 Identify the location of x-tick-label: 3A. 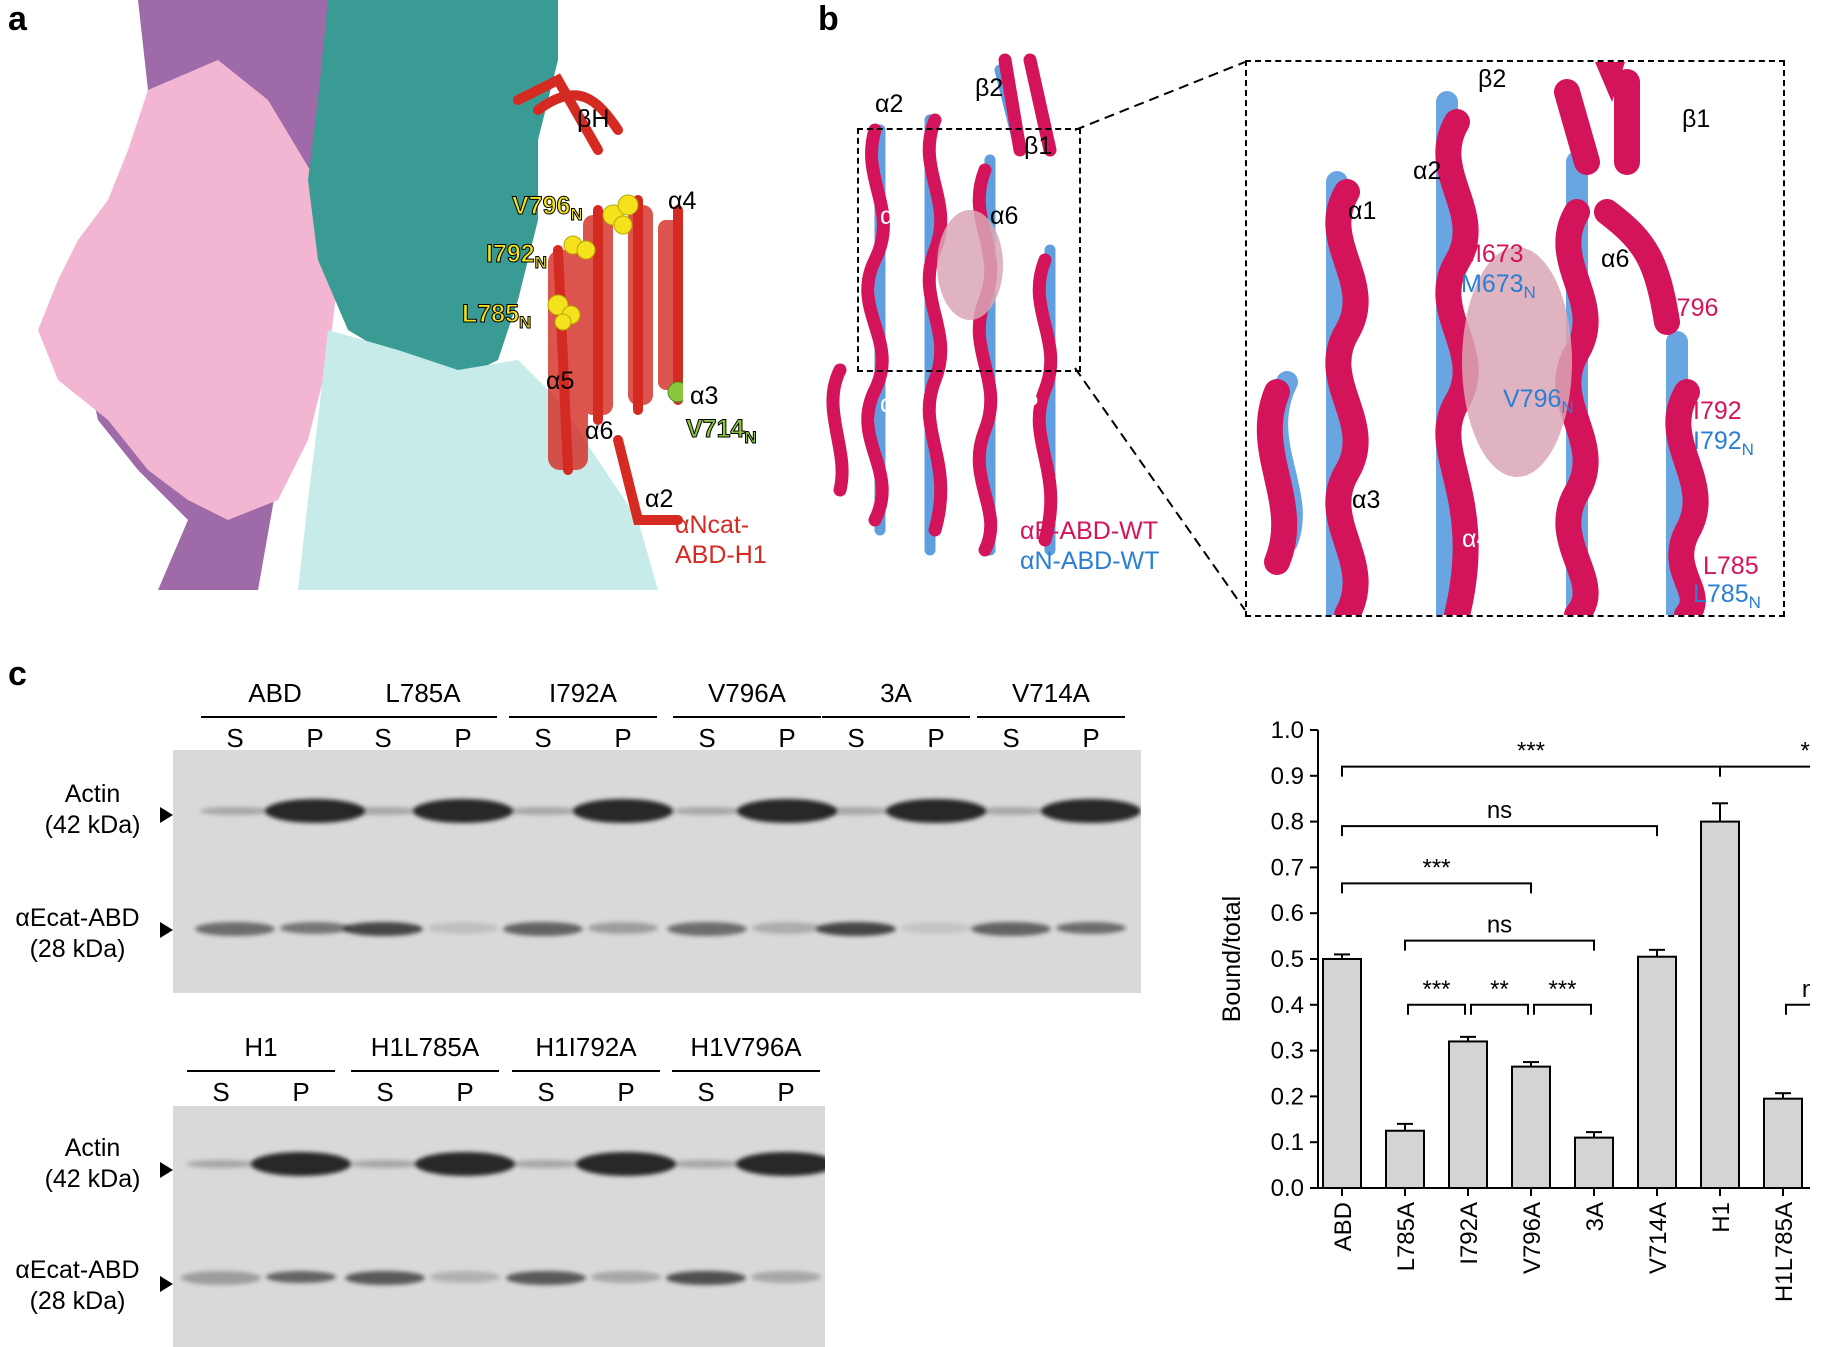
(1595, 1216).